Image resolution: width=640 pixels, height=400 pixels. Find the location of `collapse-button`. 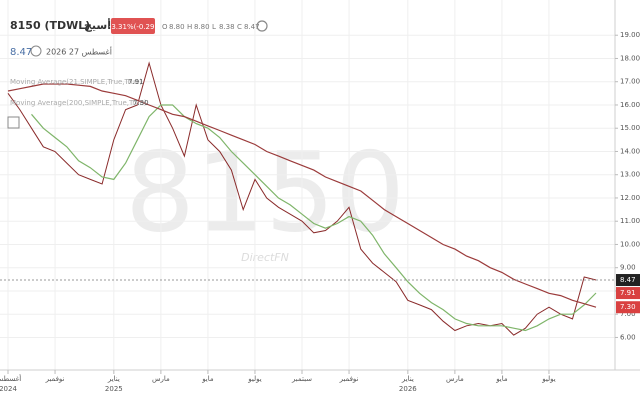

collapse-button is located at coordinates (13, 122).